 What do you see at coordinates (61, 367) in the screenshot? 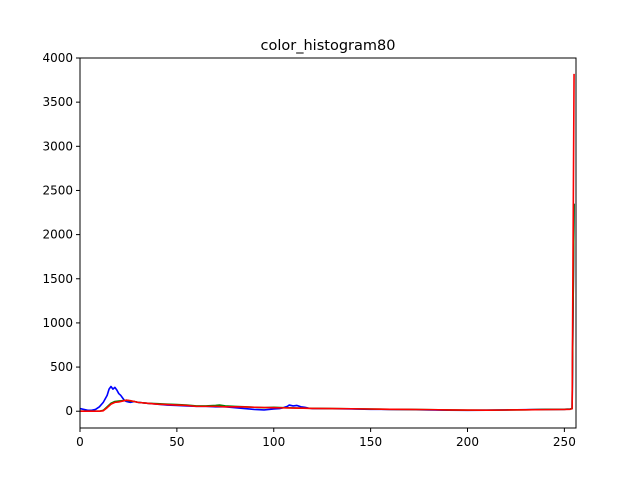
I see `y-tick-label: 500` at bounding box center [61, 367].